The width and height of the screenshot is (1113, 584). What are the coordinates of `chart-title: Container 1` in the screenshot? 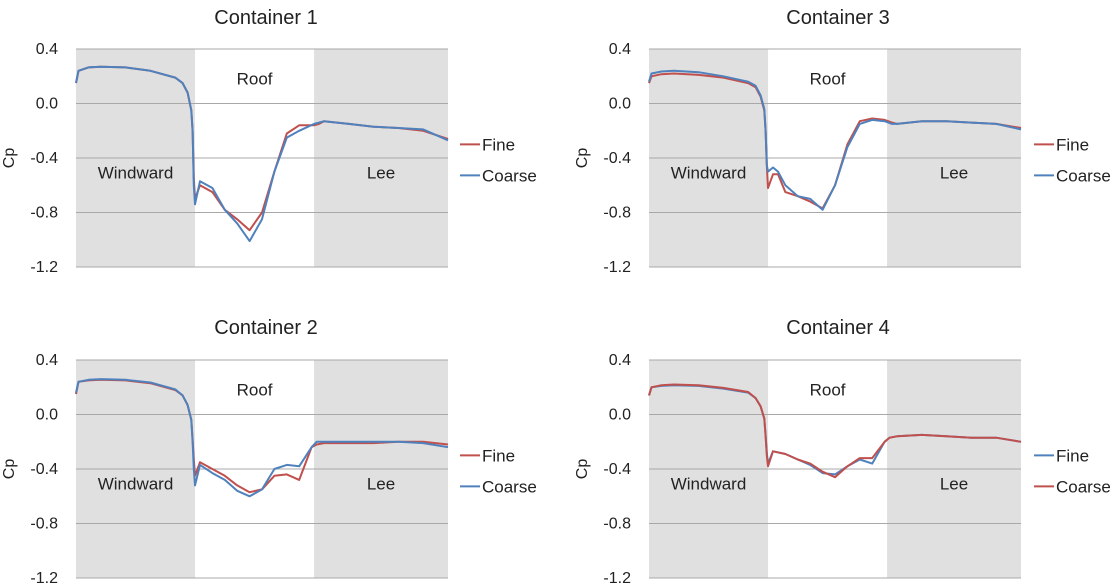 It's located at (265, 18).